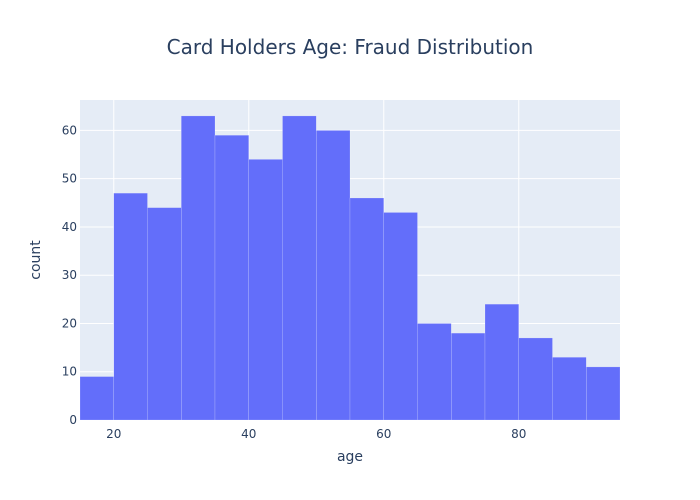 The width and height of the screenshot is (700, 500). Describe the element at coordinates (383, 434) in the screenshot. I see `x-tick-label: 60` at that location.